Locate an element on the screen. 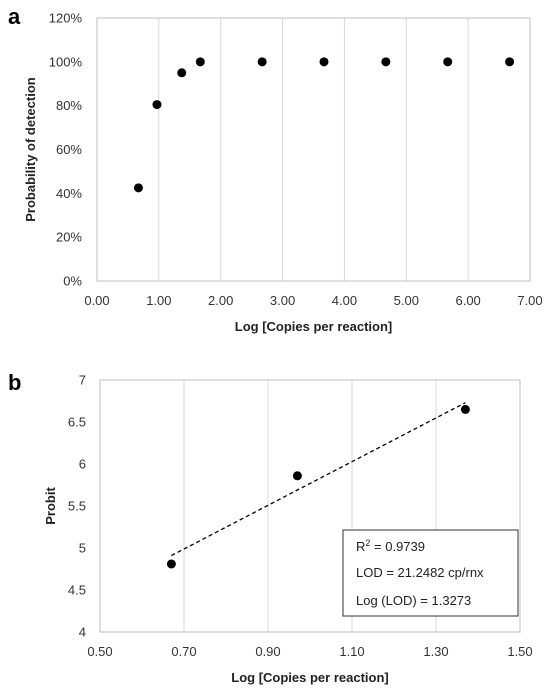 This screenshot has height=690, width=550. x-tick-label: 3.00 is located at coordinates (282, 300).